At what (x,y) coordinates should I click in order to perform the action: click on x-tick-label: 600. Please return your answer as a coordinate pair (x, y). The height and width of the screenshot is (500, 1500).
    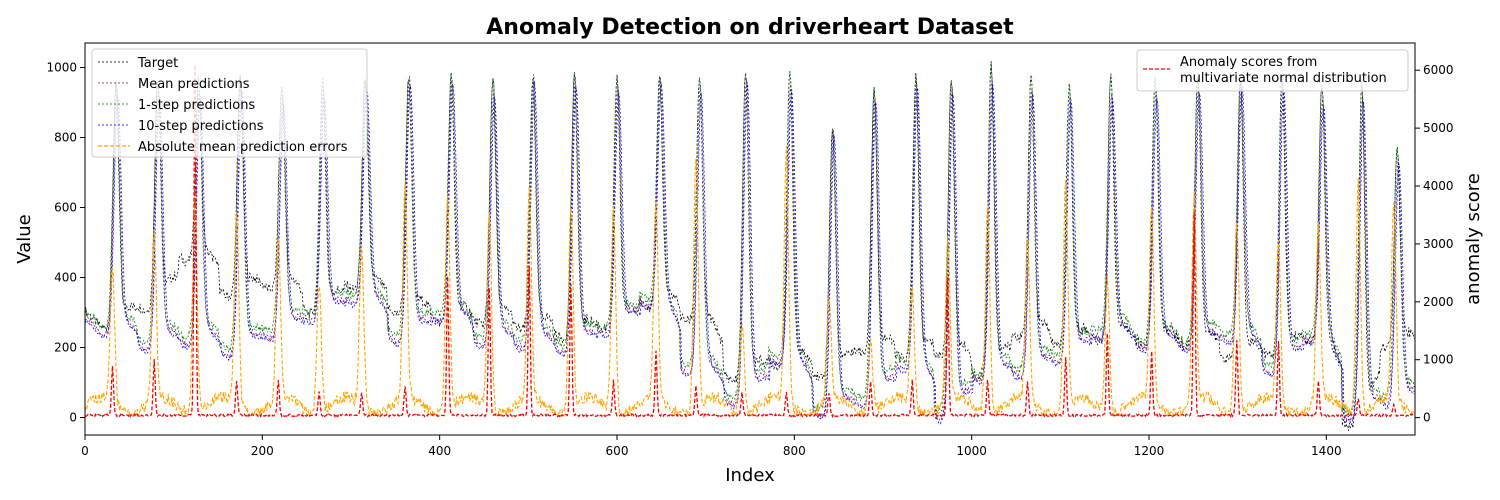
    Looking at the image, I should click on (617, 451).